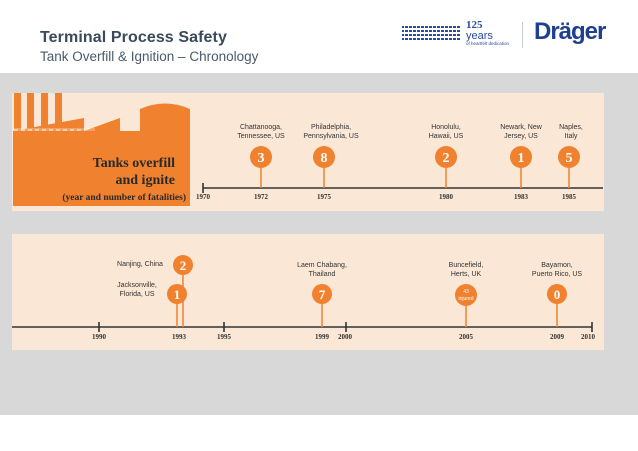 The height and width of the screenshot is (451, 638). I want to click on t1-count-honolulu: 2, so click(446, 158).